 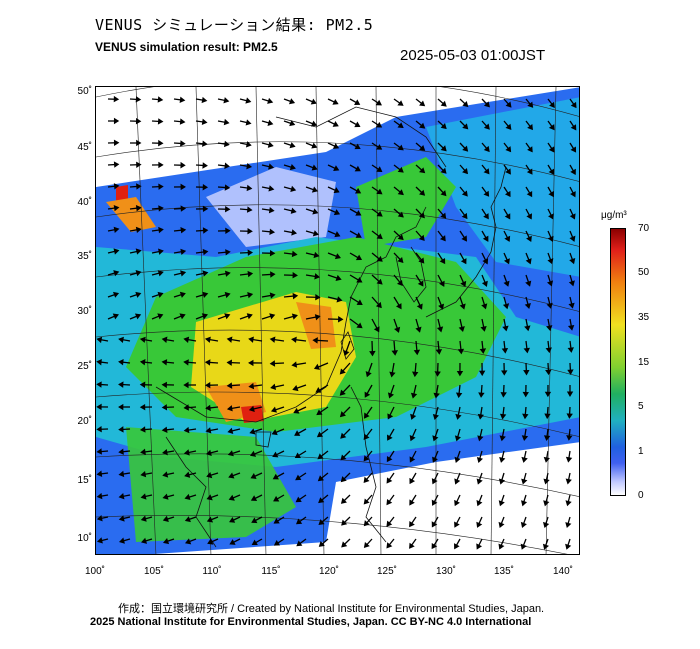 I want to click on field-red-northwest, so click(x=122, y=193).